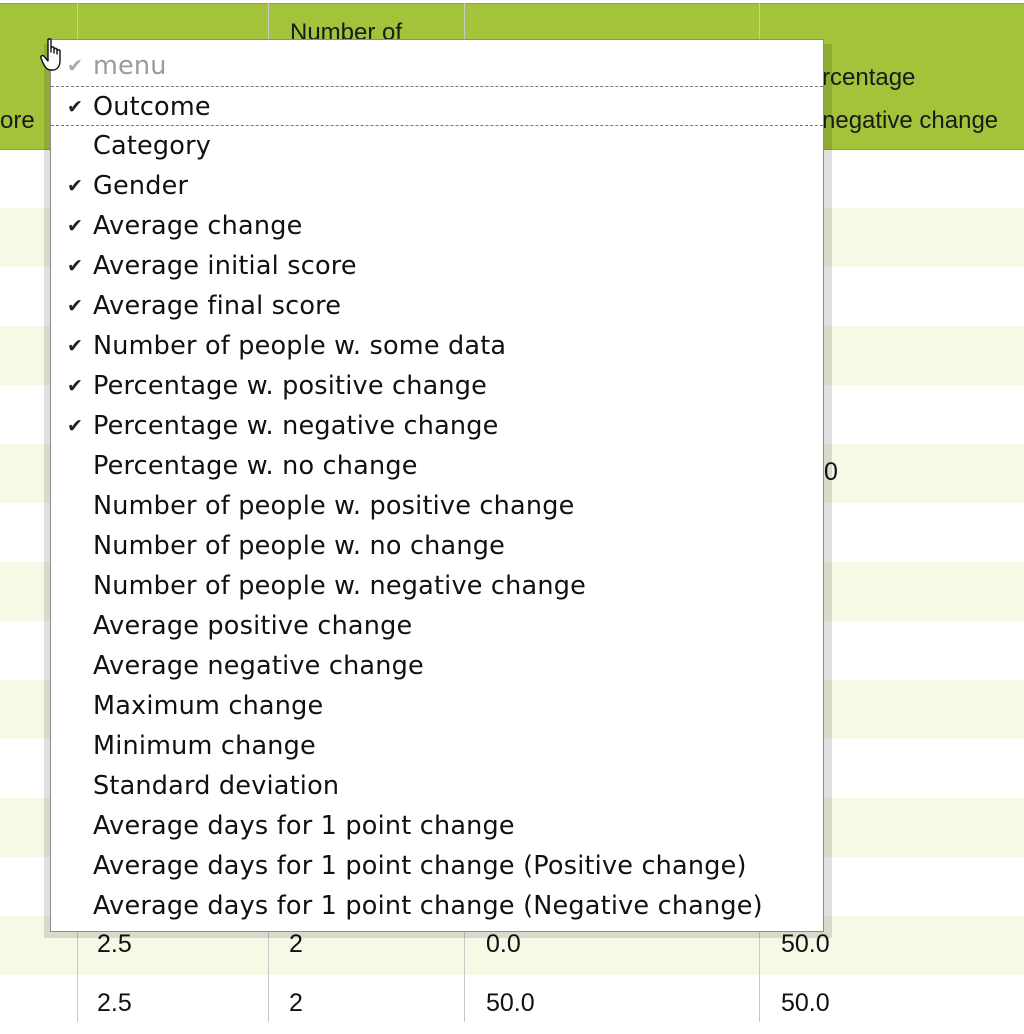 This screenshot has height=1034, width=1024. What do you see at coordinates (17, 120) in the screenshot?
I see `header-cell-avg-final-score: ore` at bounding box center [17, 120].